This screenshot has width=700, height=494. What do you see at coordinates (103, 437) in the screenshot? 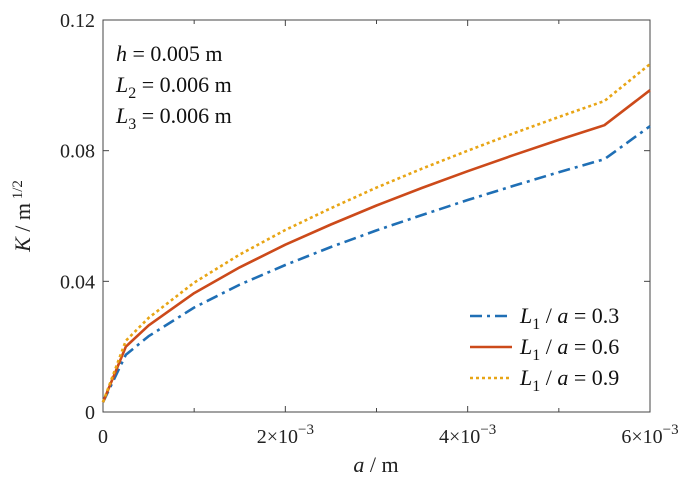
I see `x-tick-label: 0` at bounding box center [103, 437].